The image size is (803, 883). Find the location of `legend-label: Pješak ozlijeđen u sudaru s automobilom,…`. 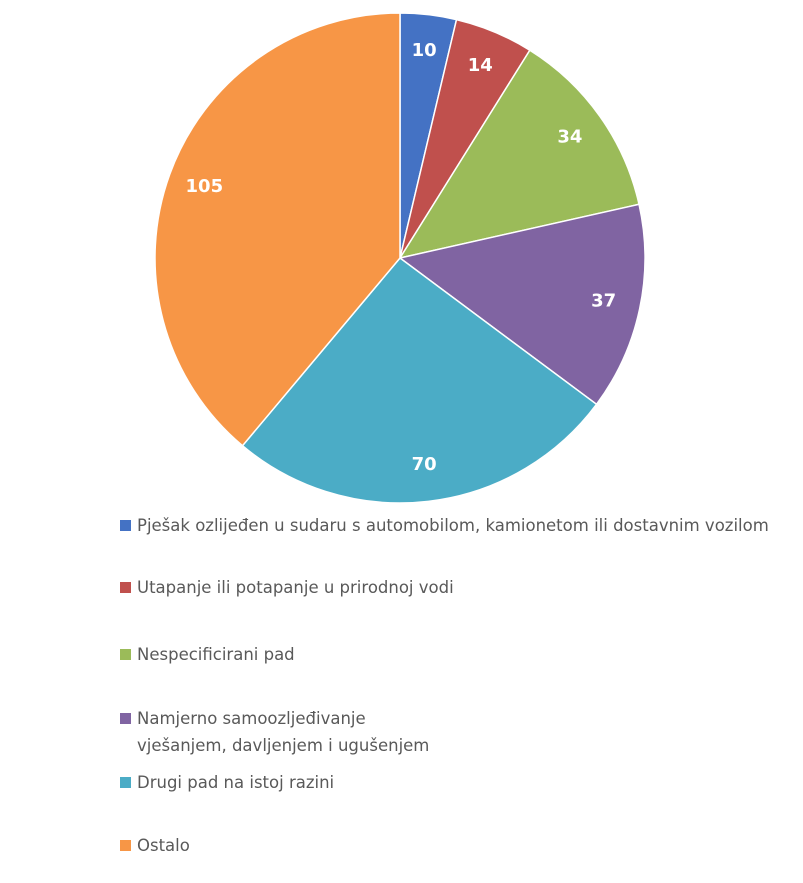

legend-label: Pješak ozlijeđen u sudaru s automobilom,… is located at coordinates (453, 525).